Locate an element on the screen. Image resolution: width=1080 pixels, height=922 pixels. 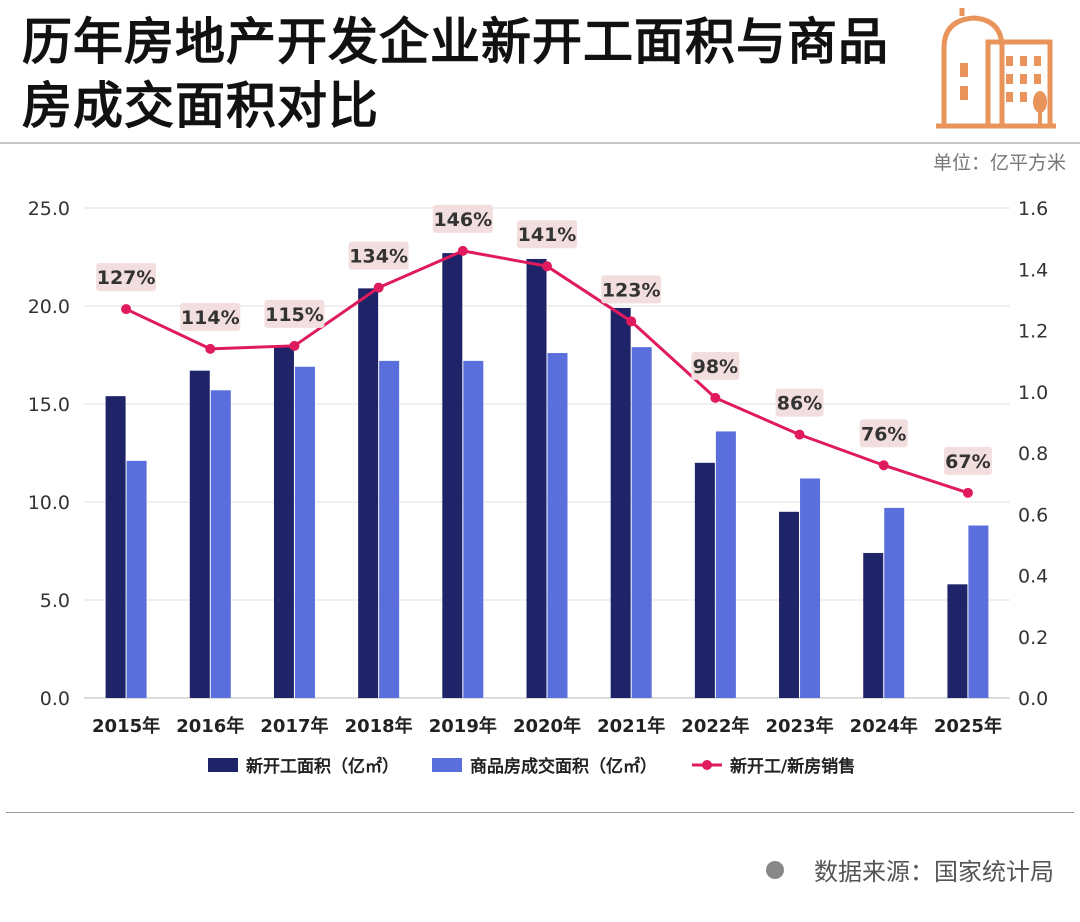
source-note: 数据来源：国家统计局 is located at coordinates (910, 869).